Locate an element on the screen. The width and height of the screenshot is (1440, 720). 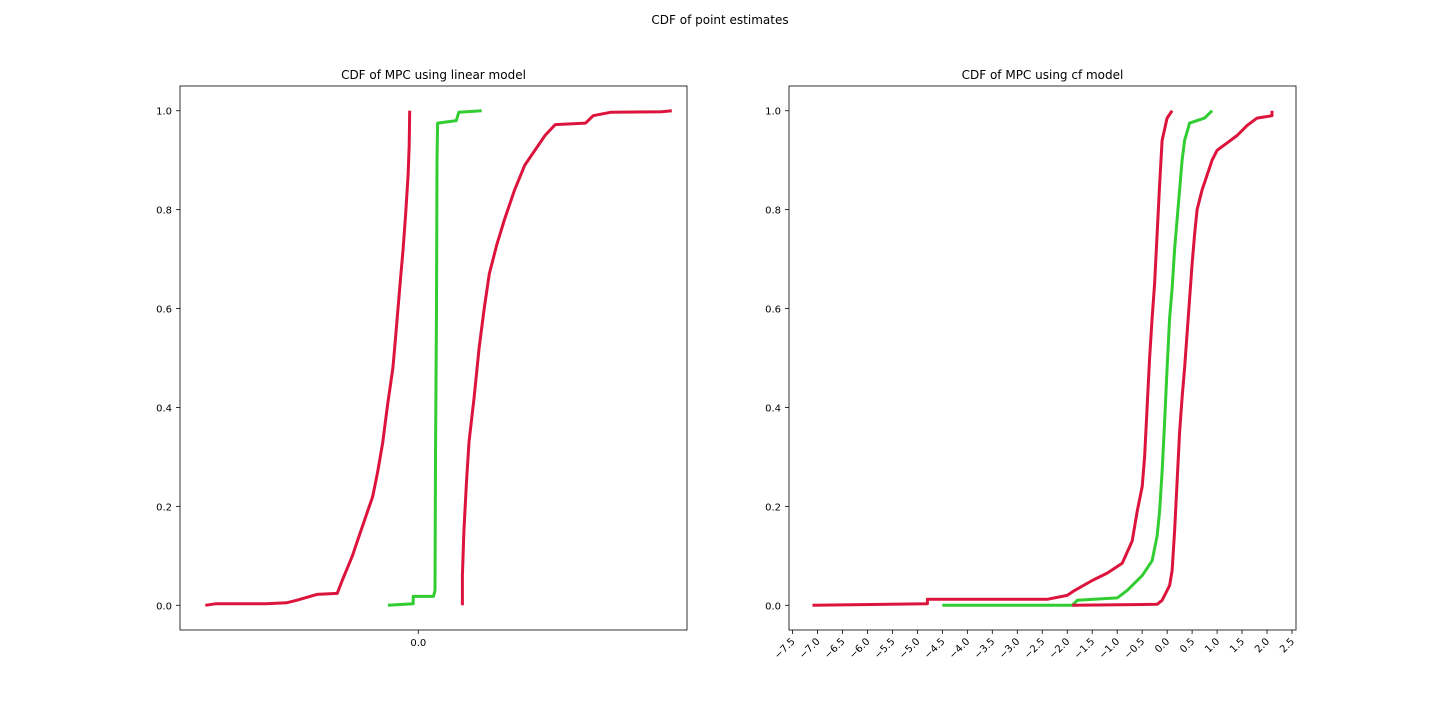
x-tick-label: −3.0 is located at coordinates (1009, 648).